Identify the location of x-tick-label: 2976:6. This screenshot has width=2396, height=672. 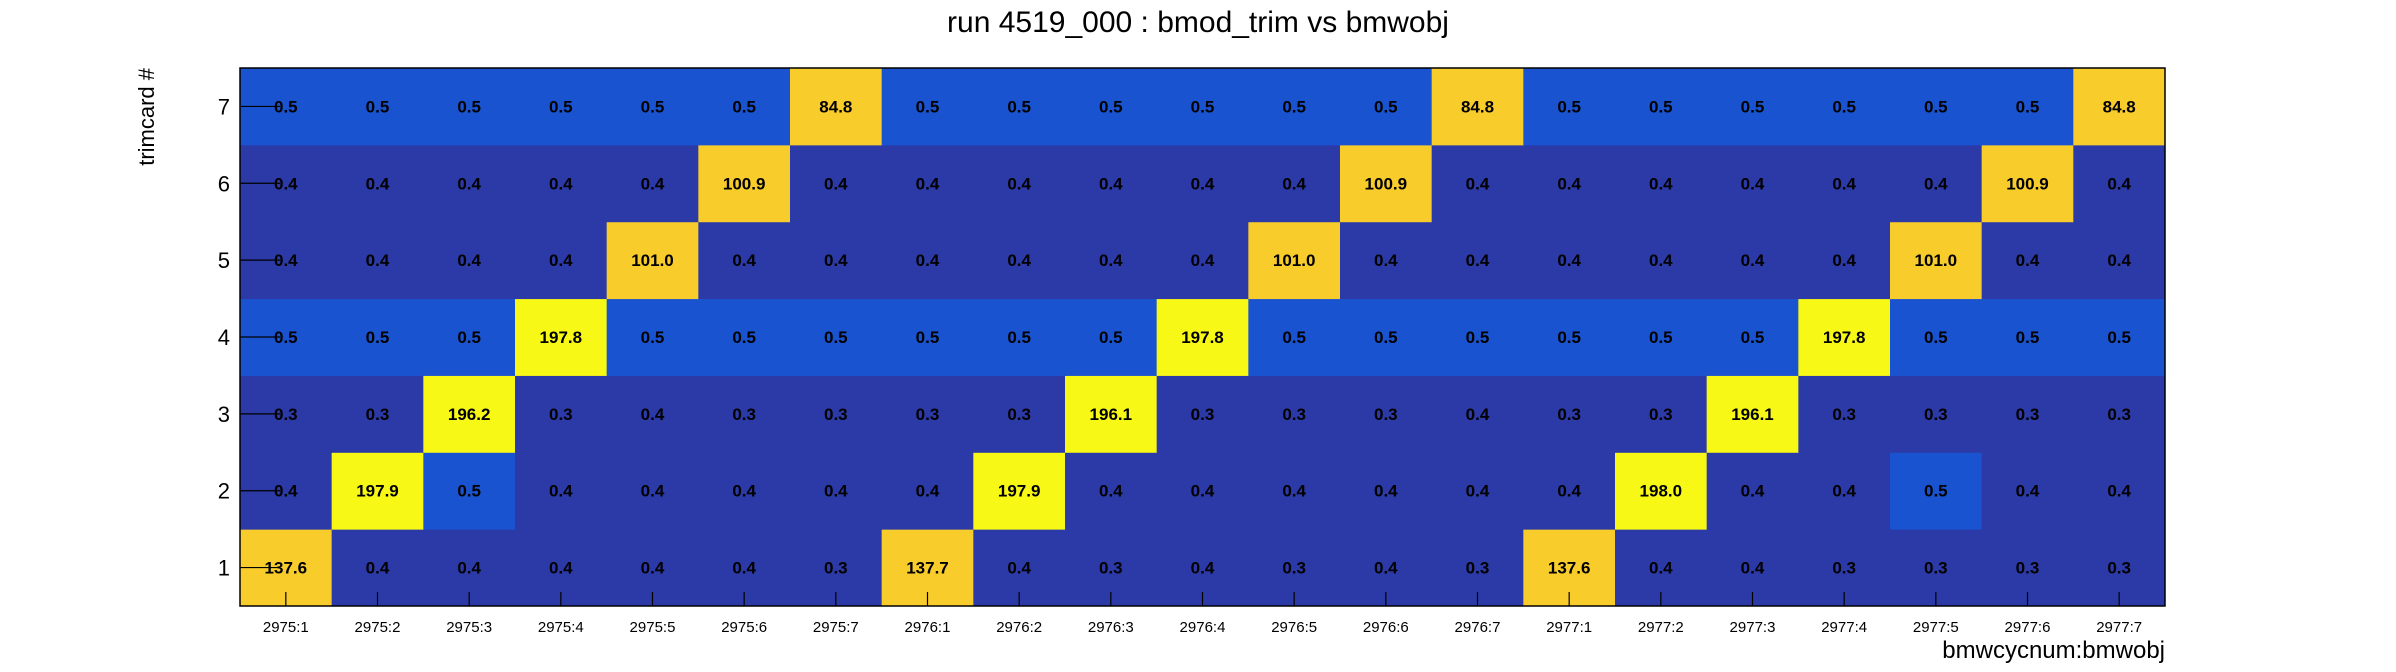
(1386, 627).